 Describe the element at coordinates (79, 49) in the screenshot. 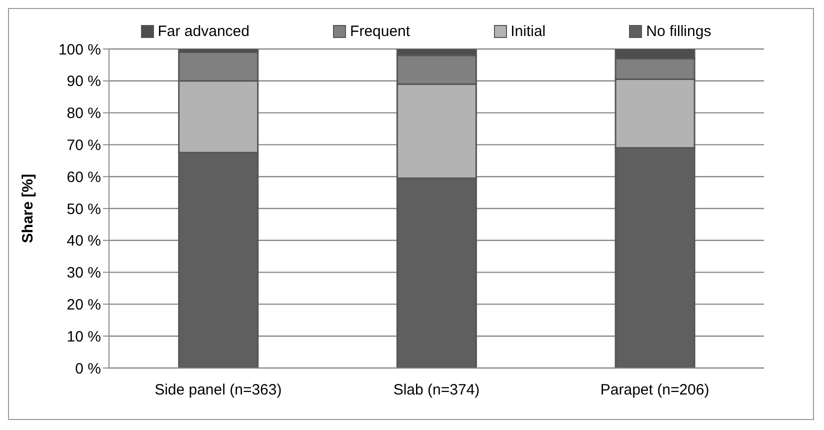

I see `y-tick-label: 100 %` at that location.